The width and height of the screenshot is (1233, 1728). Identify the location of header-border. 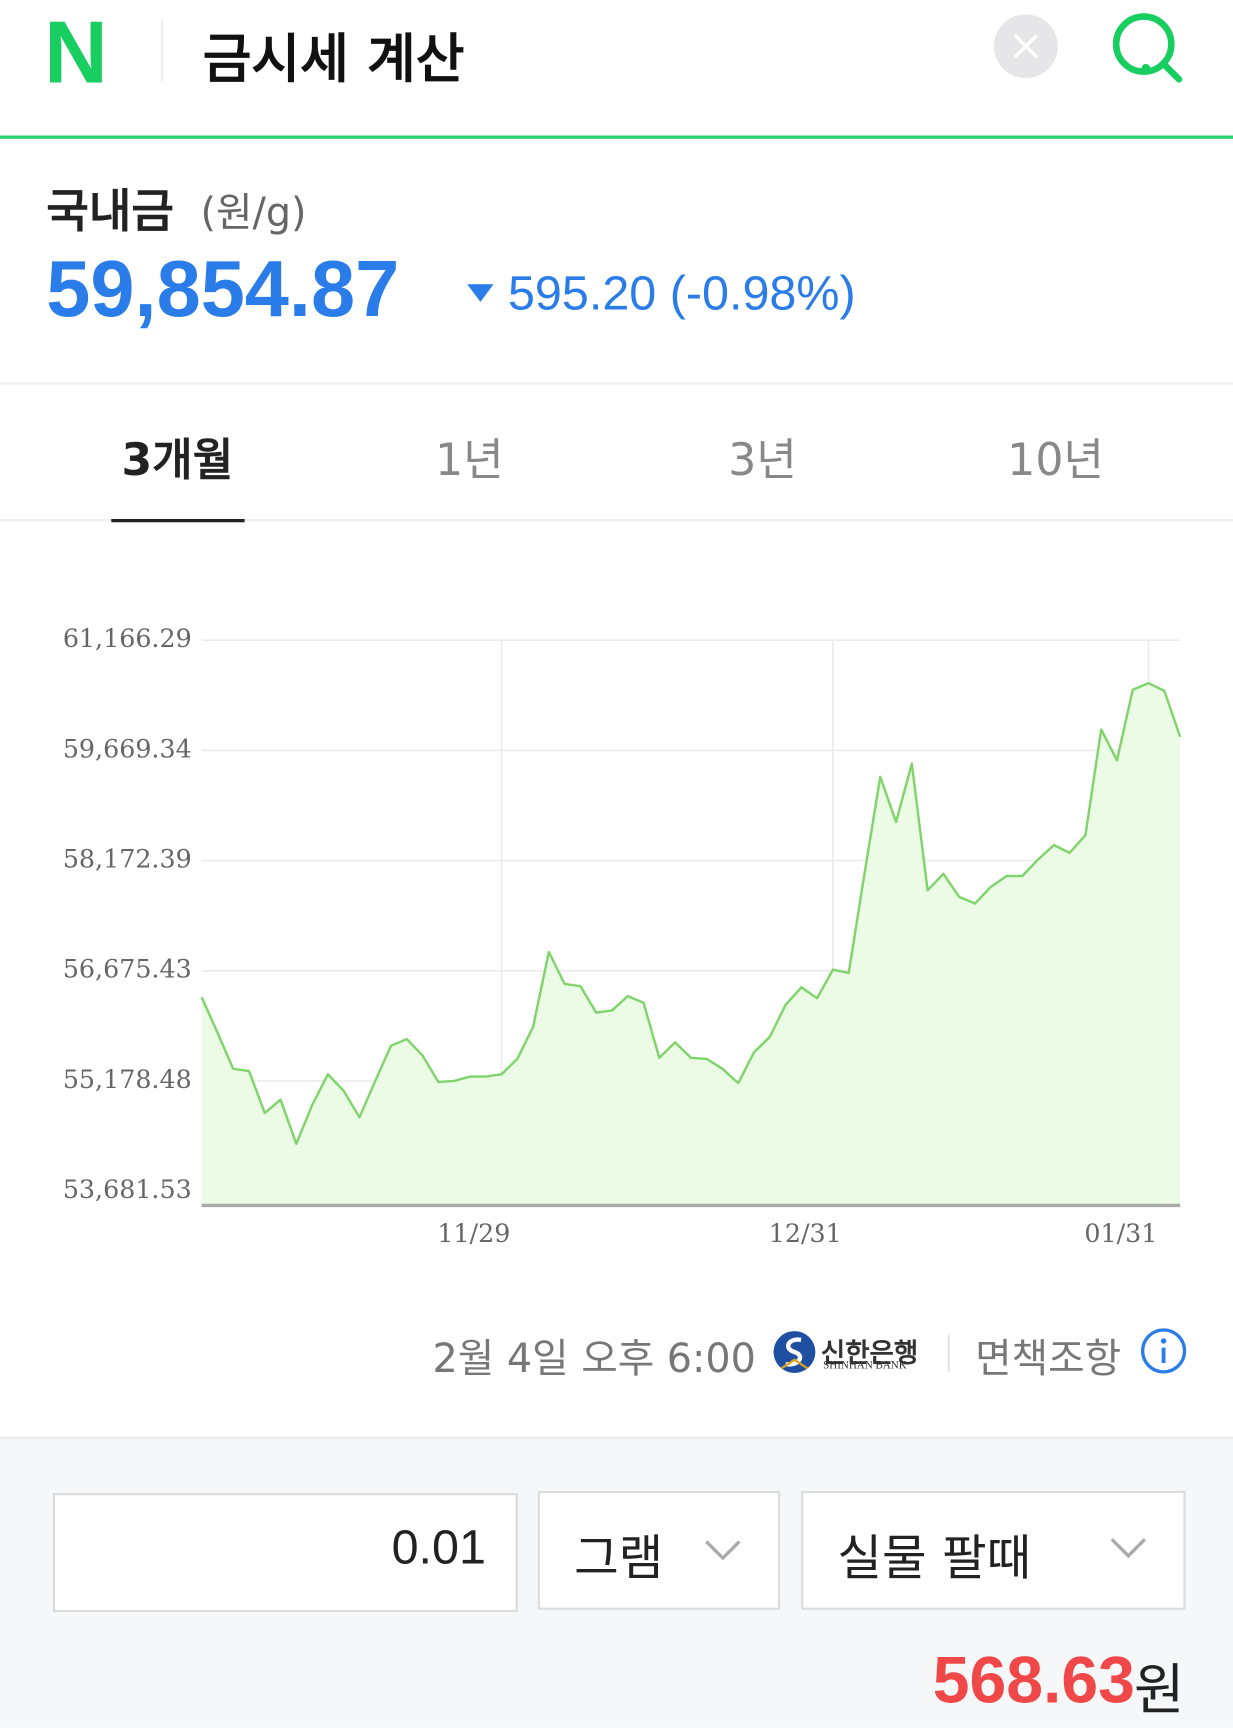
(616, 137).